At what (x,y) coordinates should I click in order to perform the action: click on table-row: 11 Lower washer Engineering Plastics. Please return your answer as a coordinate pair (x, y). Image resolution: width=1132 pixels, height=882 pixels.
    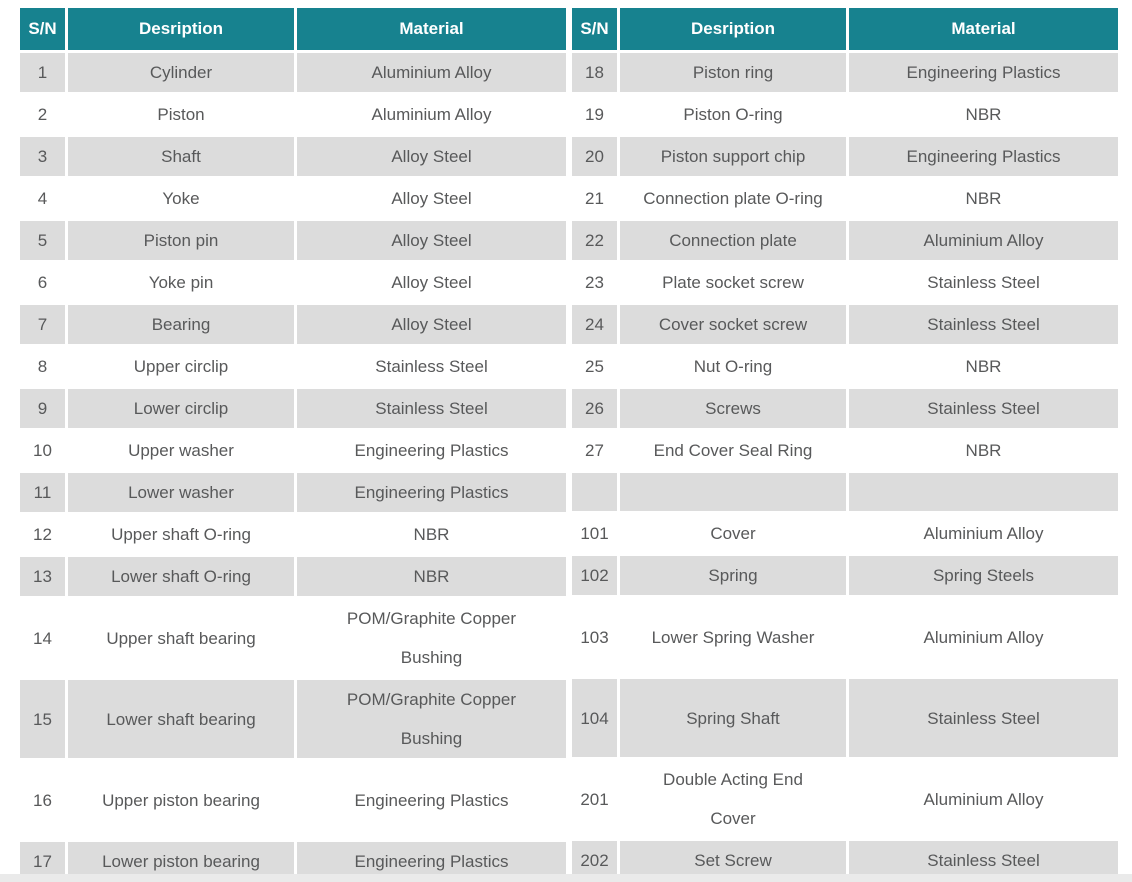
    Looking at the image, I should click on (293, 492).